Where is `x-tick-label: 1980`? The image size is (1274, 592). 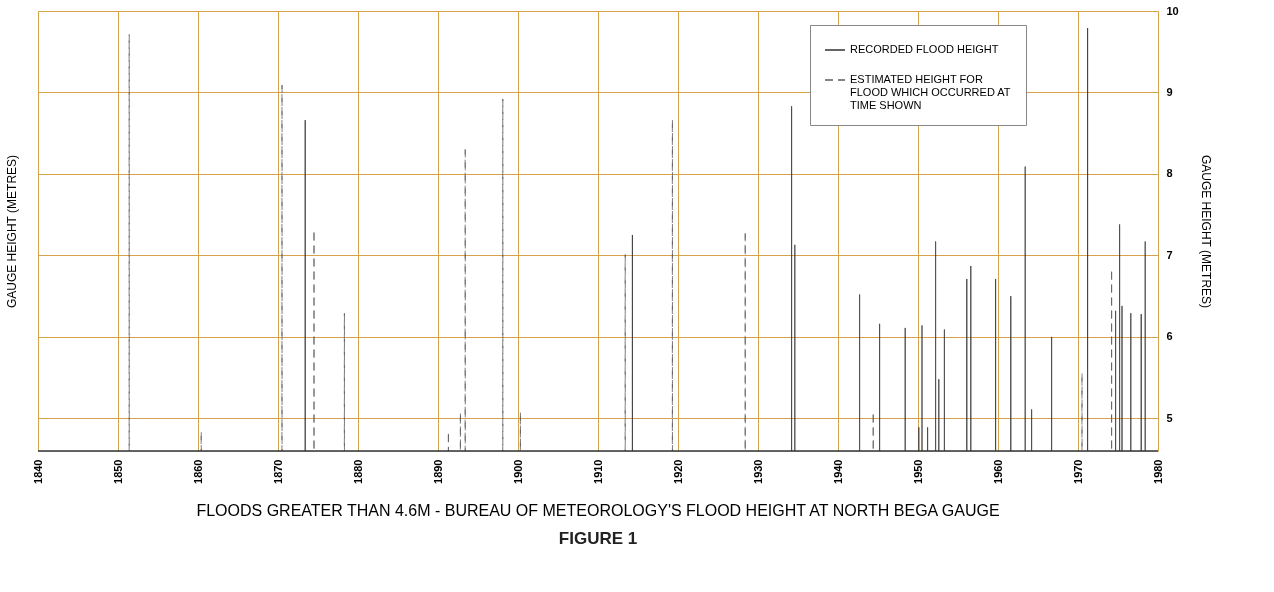 x-tick-label: 1980 is located at coordinates (1157, 471).